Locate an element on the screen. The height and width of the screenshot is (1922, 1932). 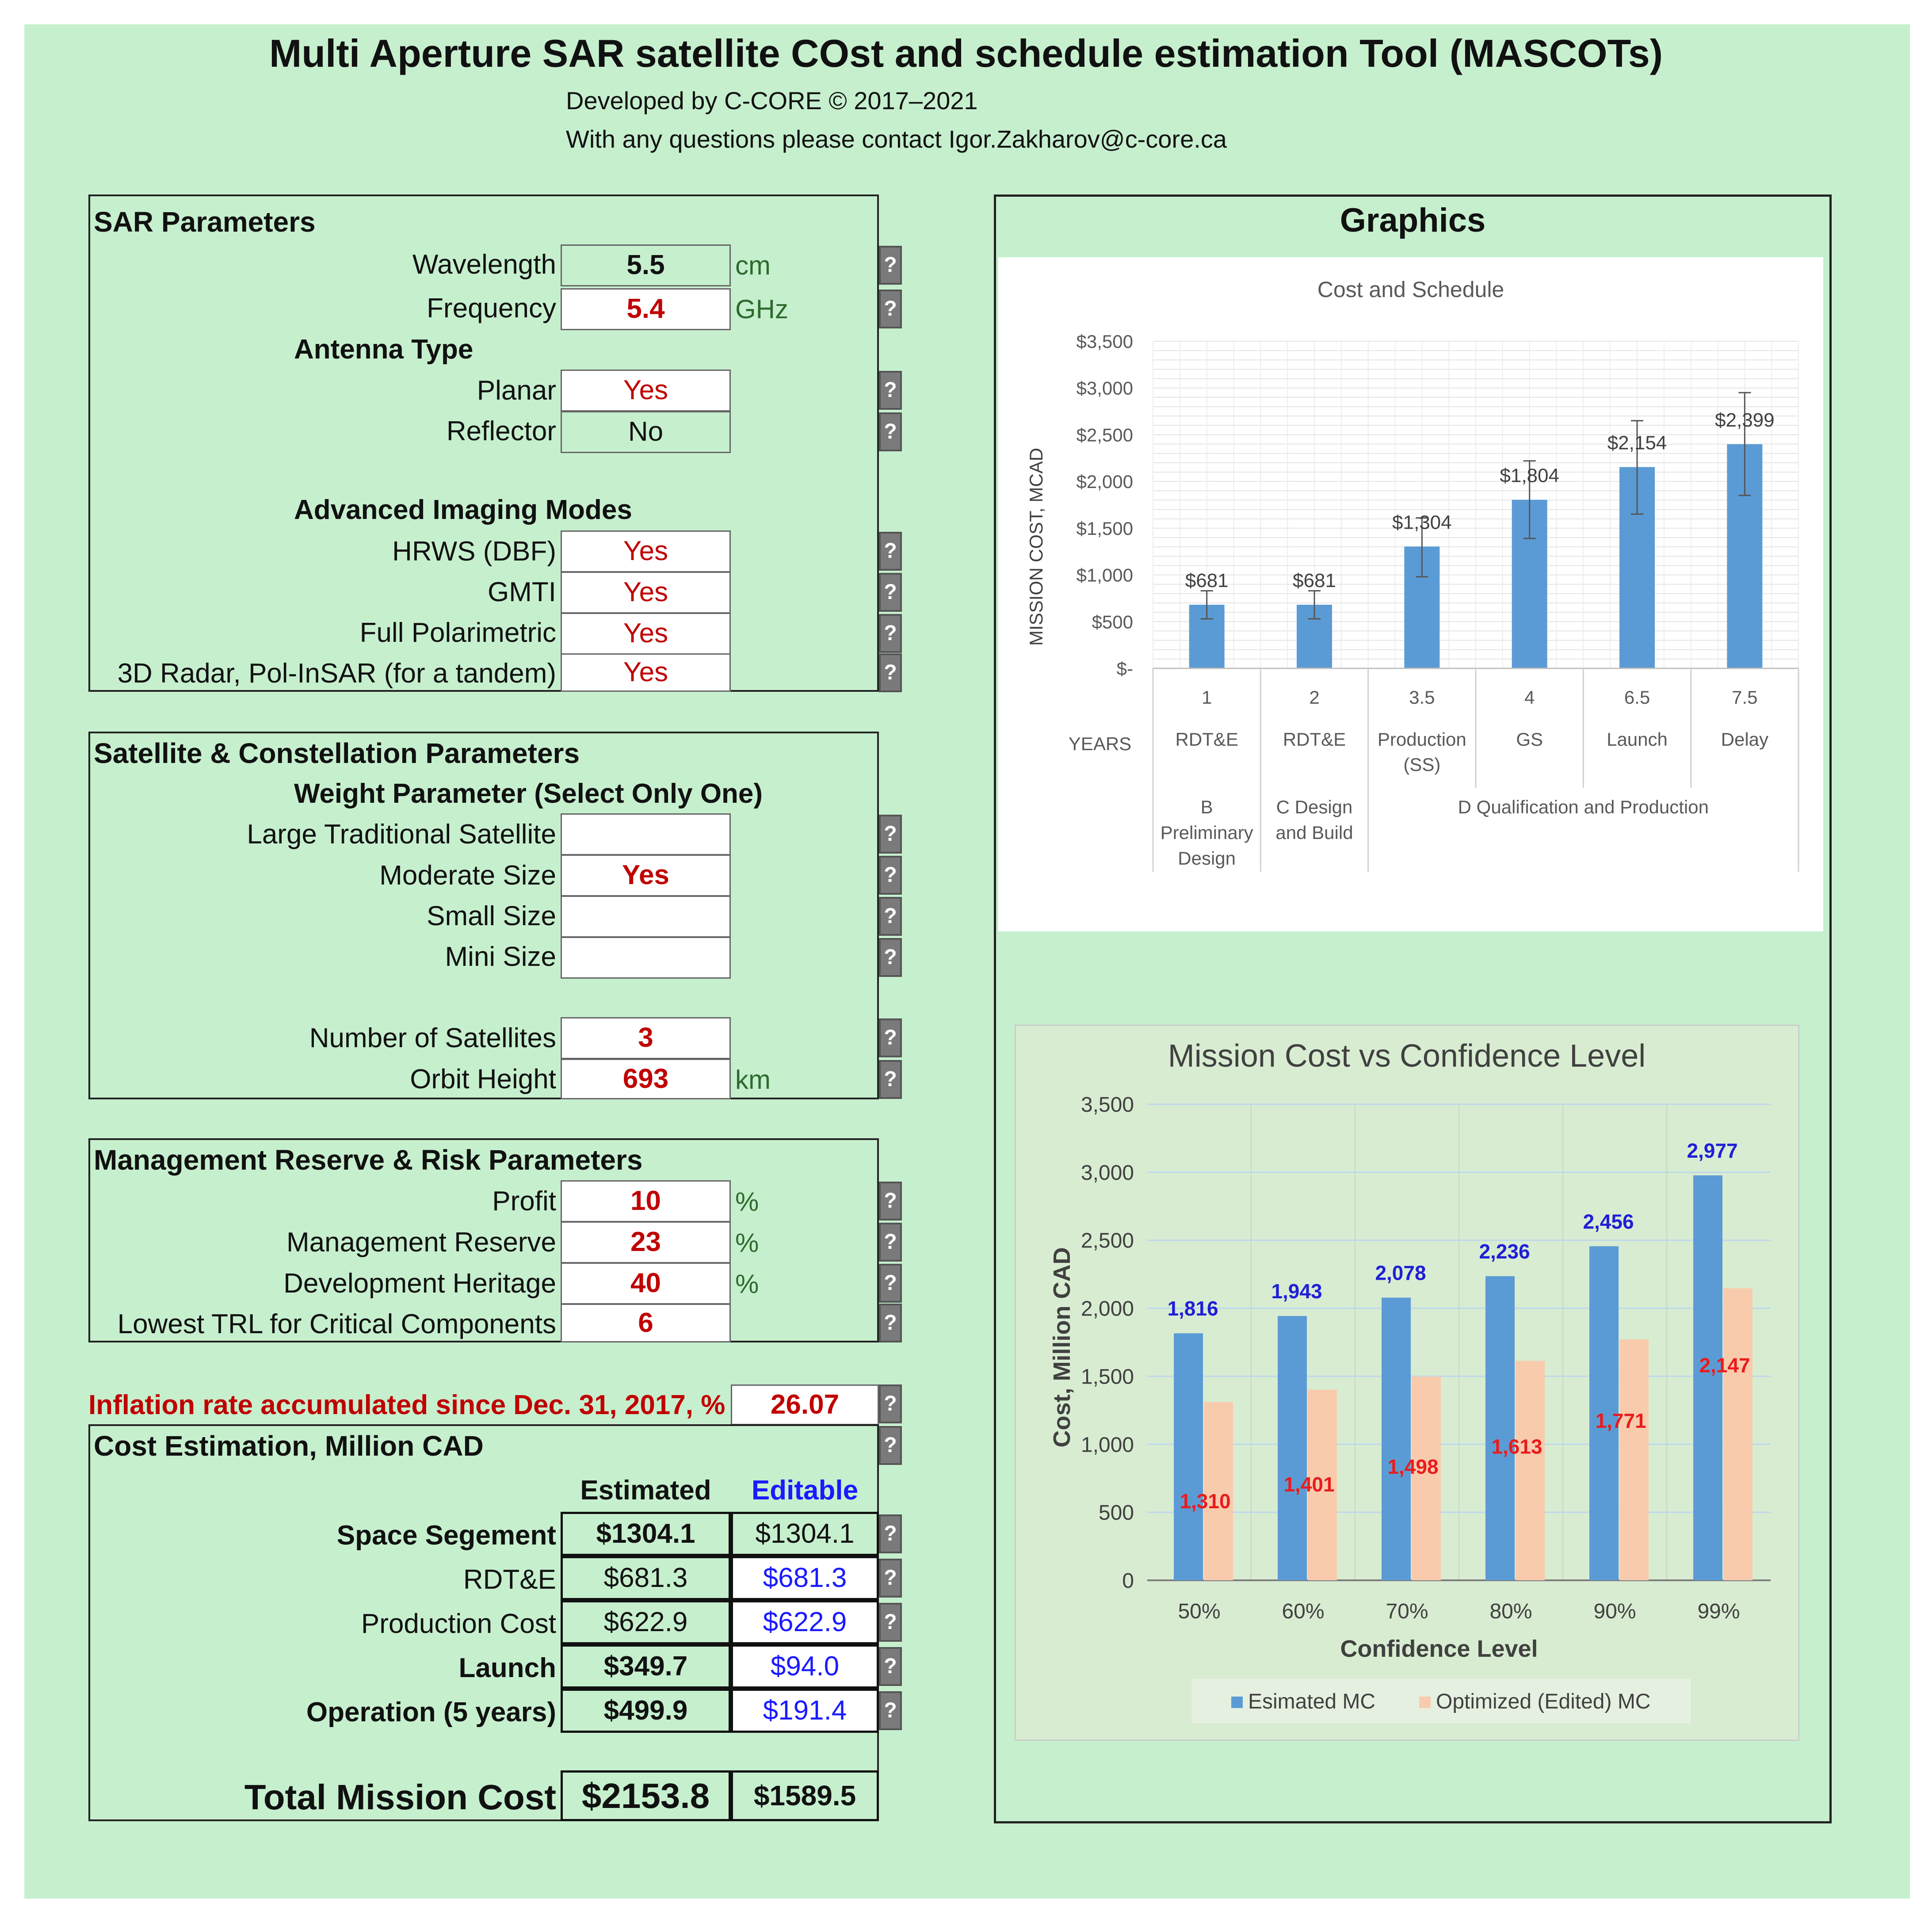
chart2-bar-optimized is located at coordinates (1530, 1470).